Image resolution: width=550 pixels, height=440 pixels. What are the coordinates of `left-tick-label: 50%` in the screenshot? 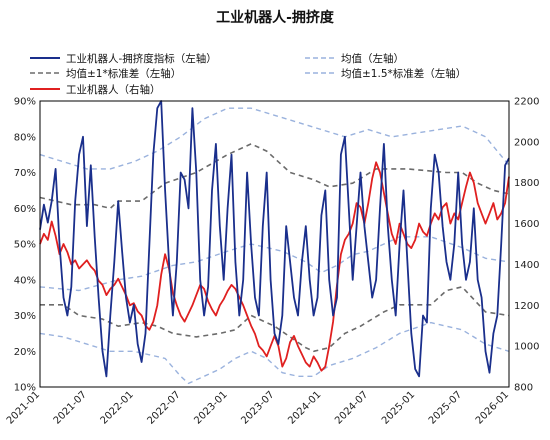 It's located at (25, 245).